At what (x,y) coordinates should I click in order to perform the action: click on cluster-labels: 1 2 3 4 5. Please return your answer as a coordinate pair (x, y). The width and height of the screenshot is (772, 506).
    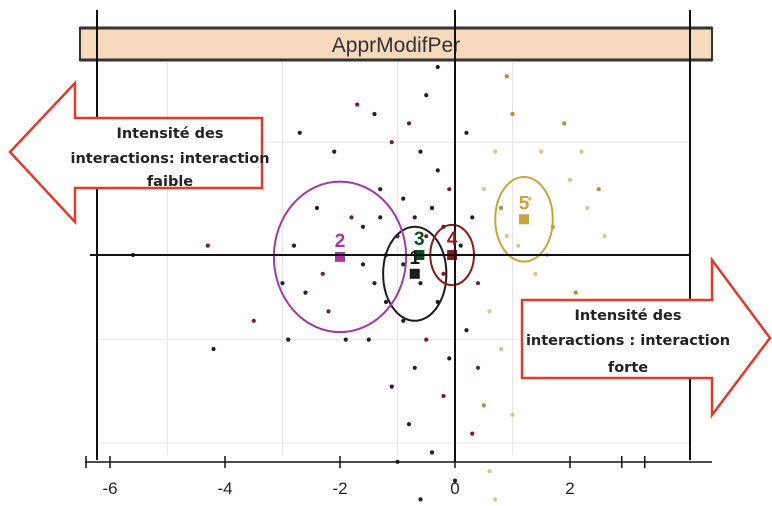
    Looking at the image, I should click on (432, 231).